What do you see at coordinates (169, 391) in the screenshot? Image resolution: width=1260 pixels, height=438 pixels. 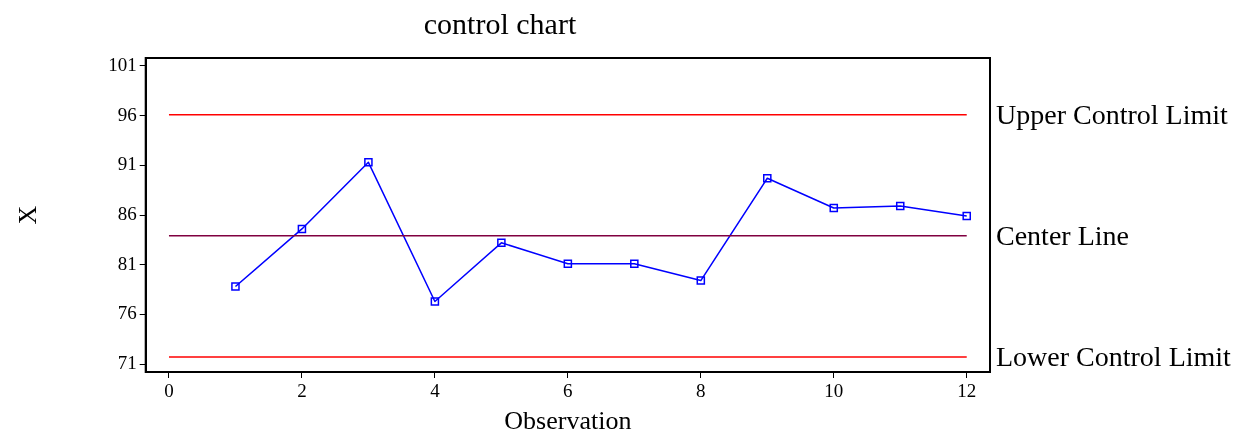 I see `x-tick-label: 0` at bounding box center [169, 391].